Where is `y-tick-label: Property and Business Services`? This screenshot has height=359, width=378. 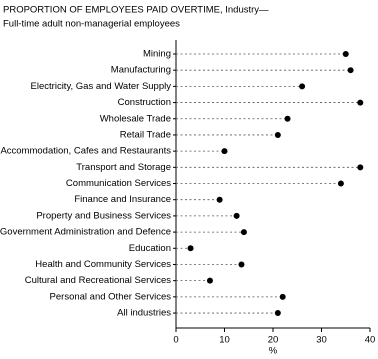 y-tick-label: Property and Business Services is located at coordinates (103, 215).